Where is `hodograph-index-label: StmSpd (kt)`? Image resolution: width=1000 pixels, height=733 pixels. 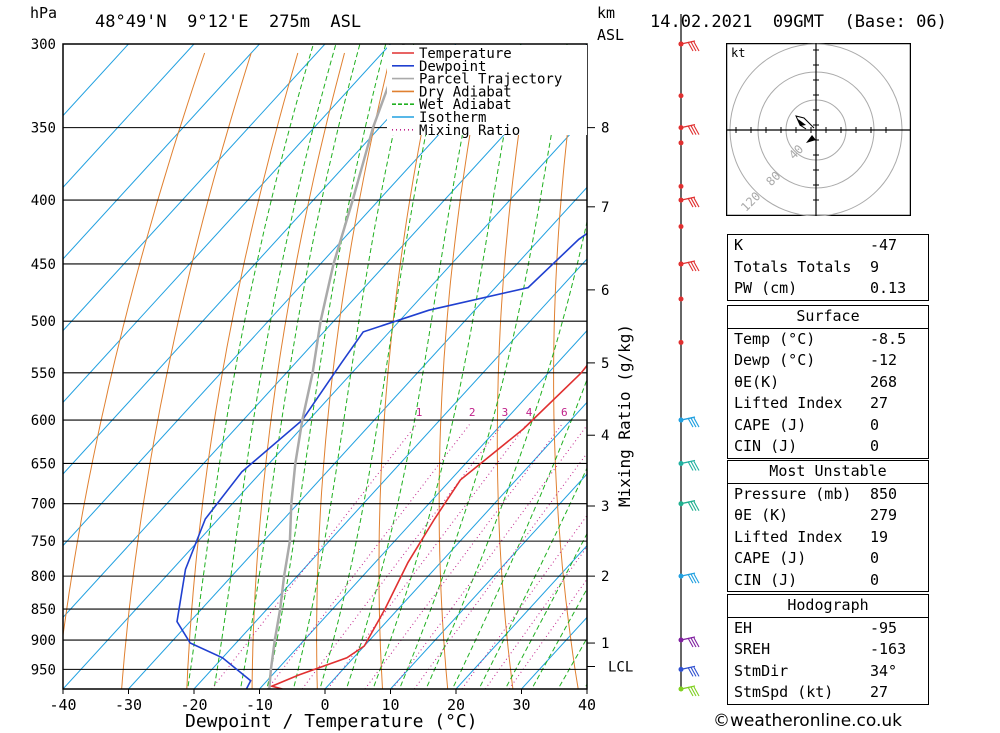 hodograph-index-label: StmSpd (kt) is located at coordinates (784, 692).